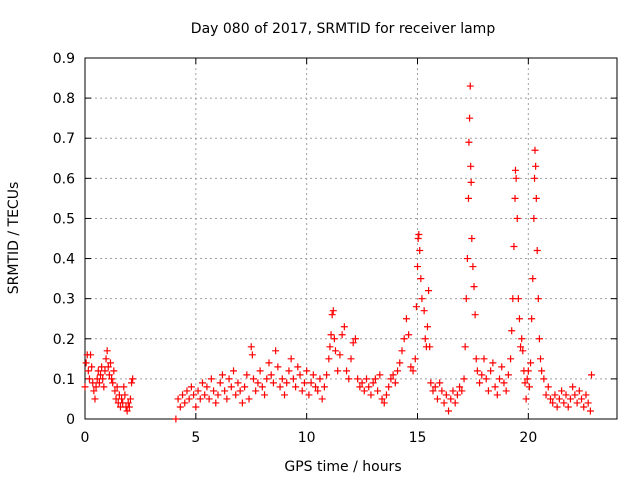 The height and width of the screenshot is (480, 640). I want to click on x-tick-label: 0, so click(85, 438).